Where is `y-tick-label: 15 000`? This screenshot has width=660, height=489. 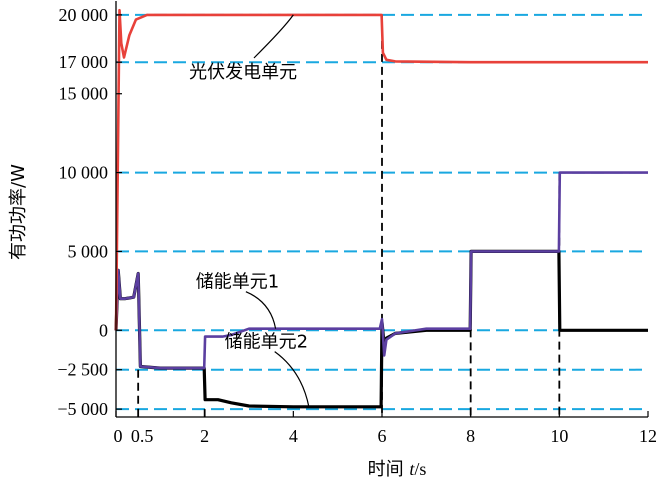 y-tick-label: 15 000 is located at coordinates (84, 94).